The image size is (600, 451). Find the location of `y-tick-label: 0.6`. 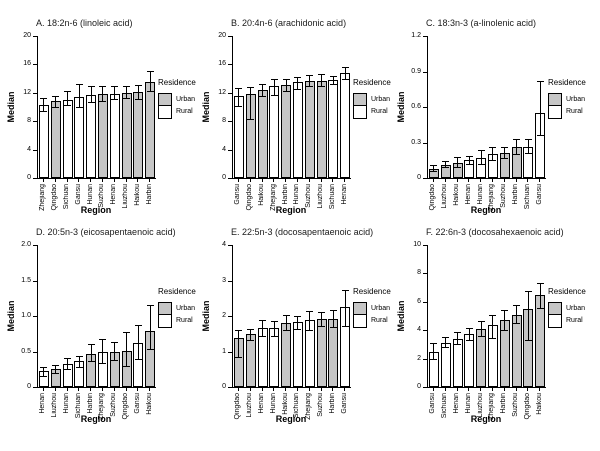

y-tick-label: 0.6 is located at coordinates (416, 106).